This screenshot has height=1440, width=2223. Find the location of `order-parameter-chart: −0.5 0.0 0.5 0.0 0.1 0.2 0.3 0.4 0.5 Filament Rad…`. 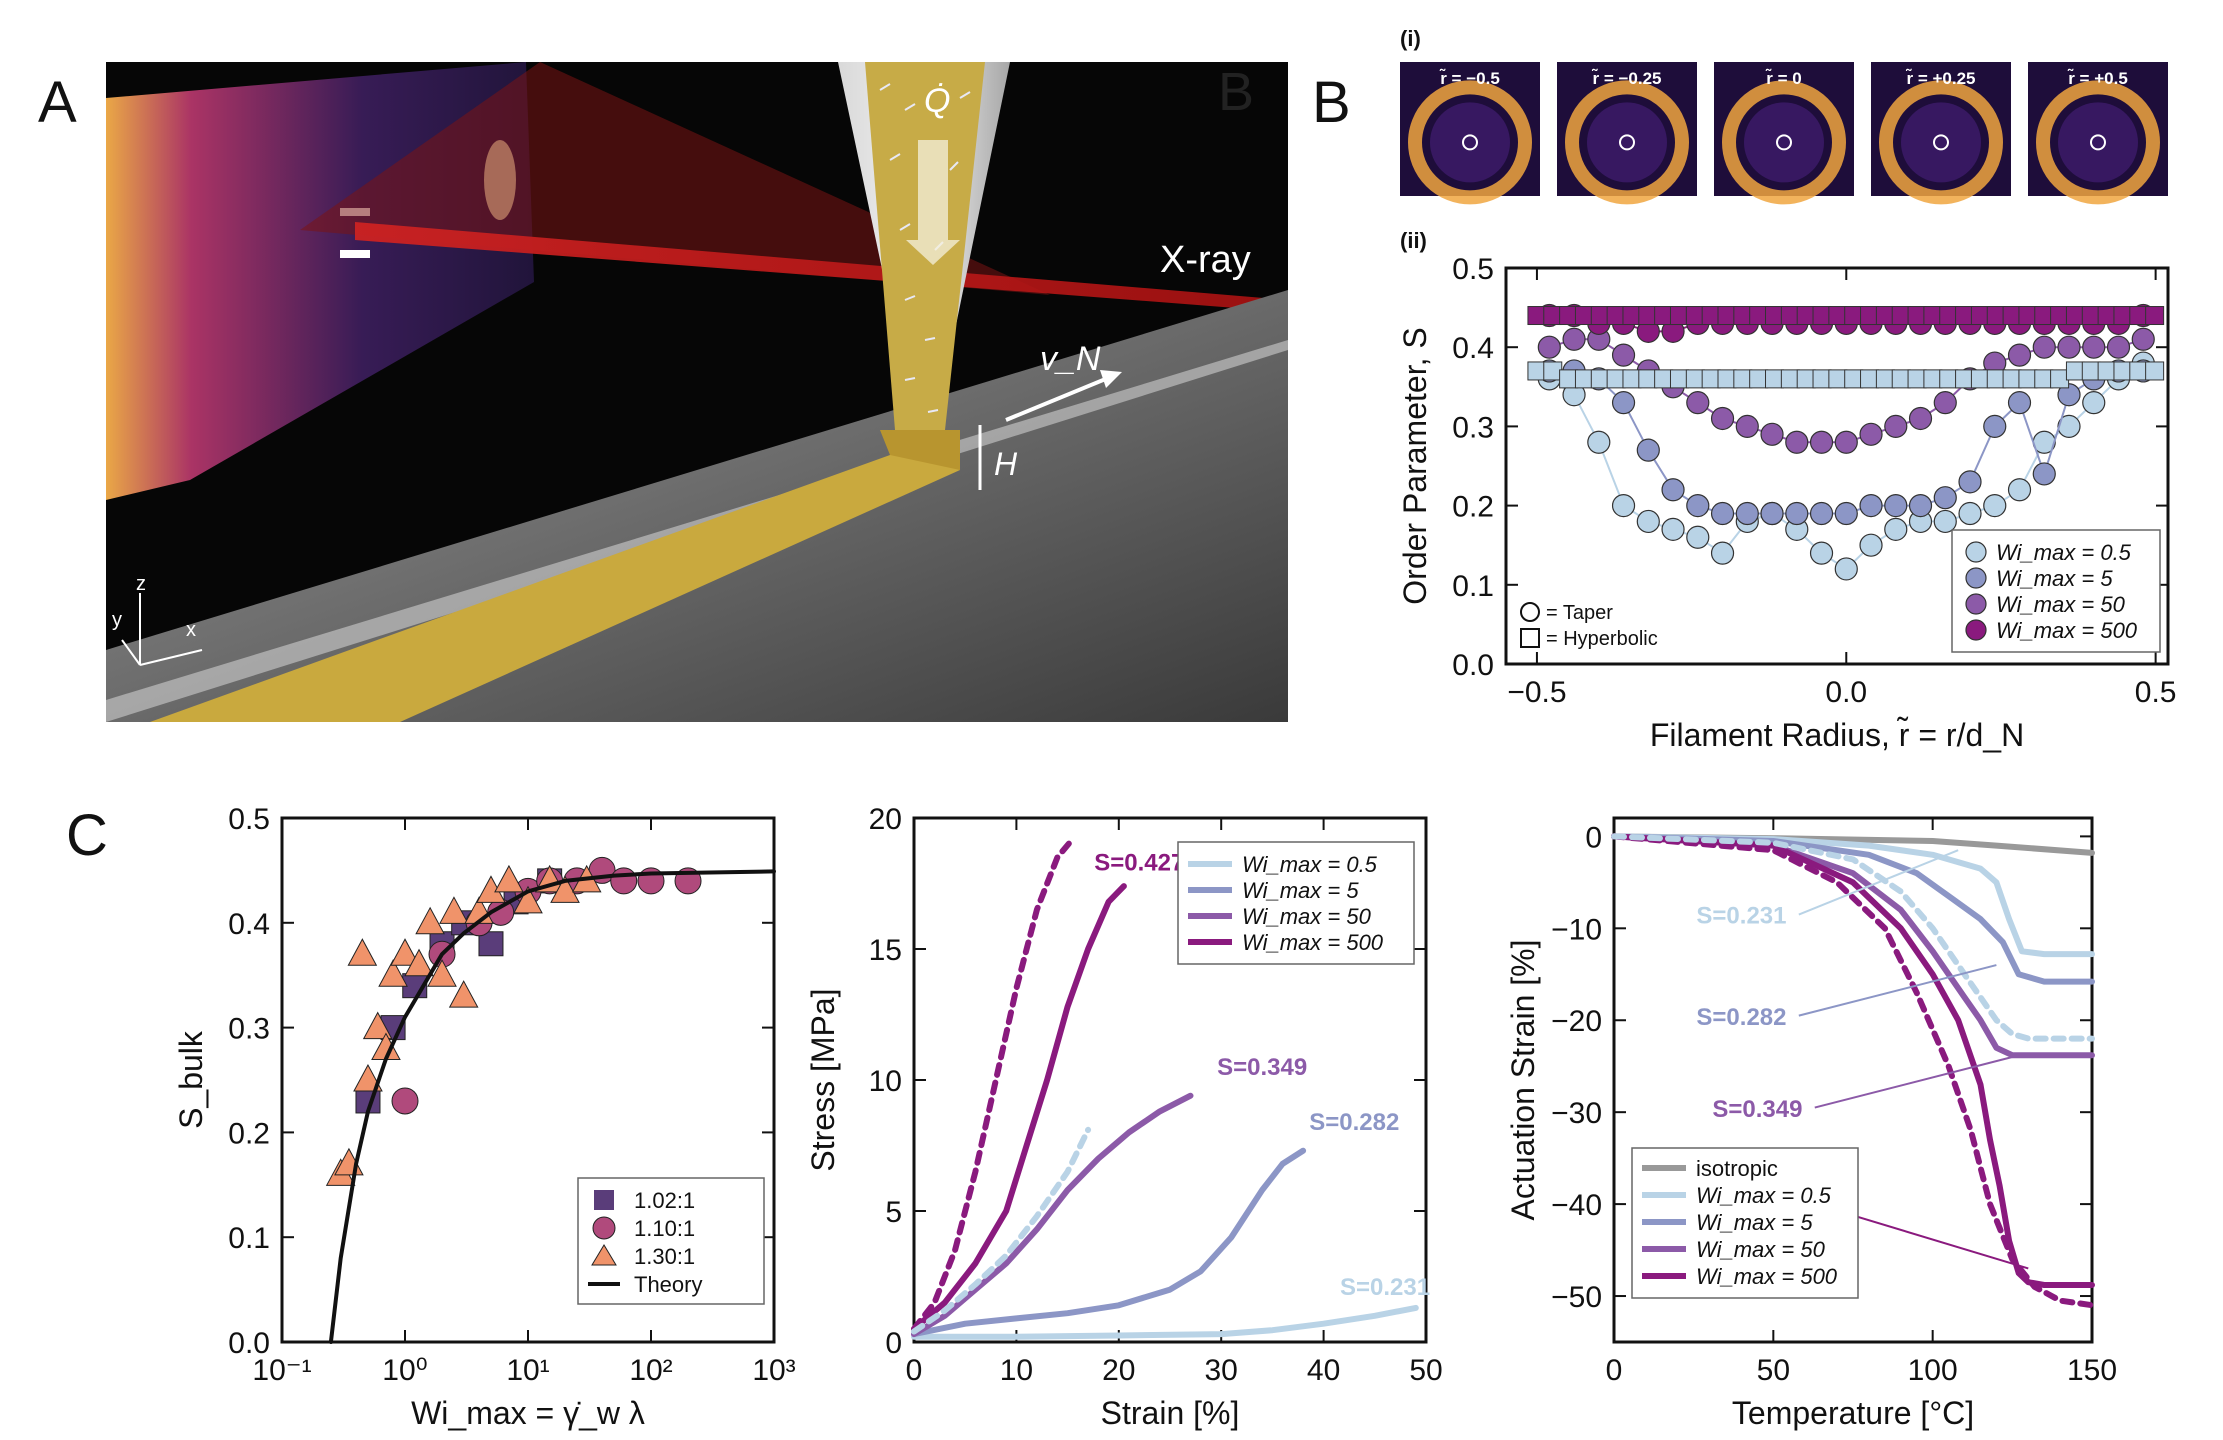

order-parameter-chart: −0.5 0.0 0.5 0.0 0.1 0.2 0.3 0.4 0.5 Filament Rad… is located at coordinates (1786, 503).